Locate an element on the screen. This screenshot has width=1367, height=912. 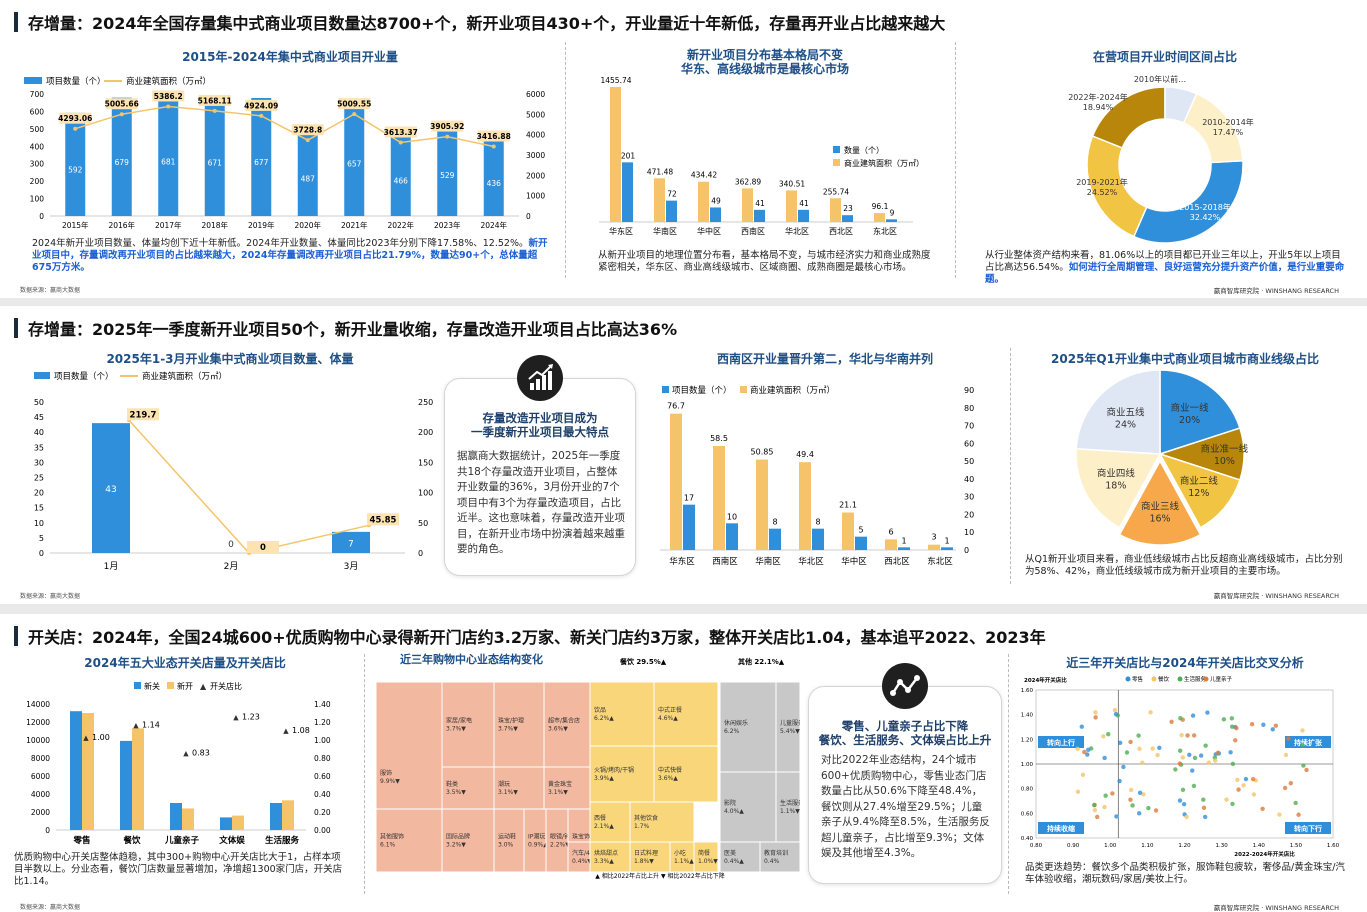
area-label: 3416.88 is located at coordinates (494, 136).